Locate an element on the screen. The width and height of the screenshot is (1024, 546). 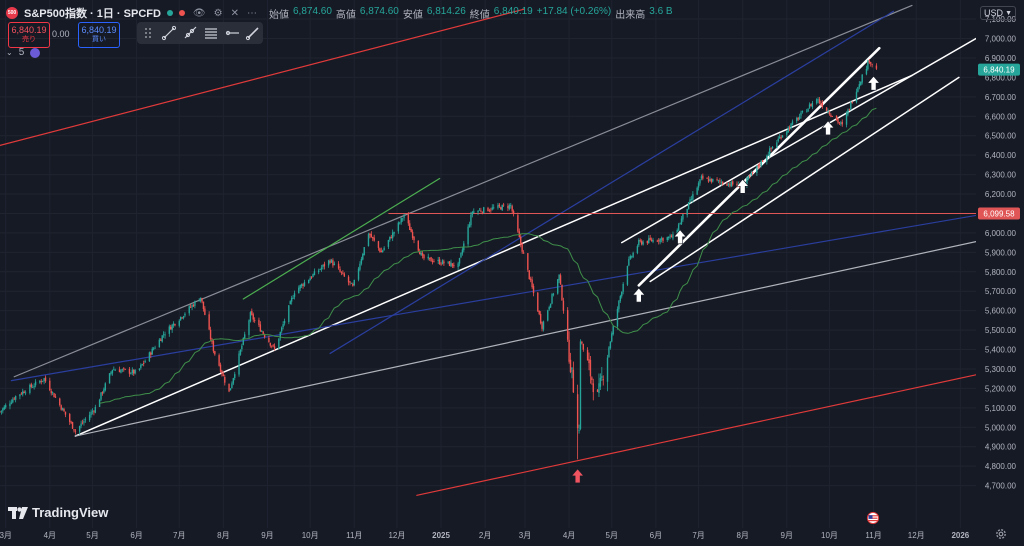
horizontal-ray-icon is located at coordinates (232, 33).